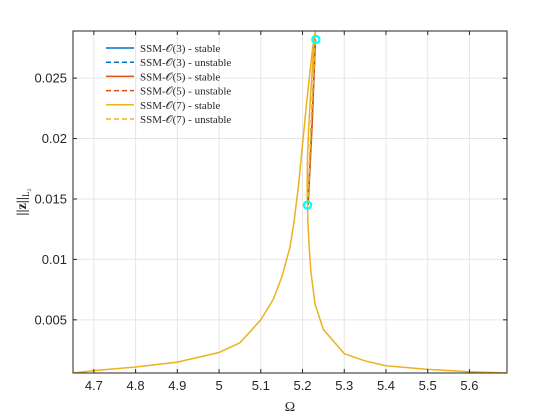 Image resolution: width=560 pixels, height=420 pixels. I want to click on legend-label-1: SSM-𝒪(3) - unstable, so click(185, 63).